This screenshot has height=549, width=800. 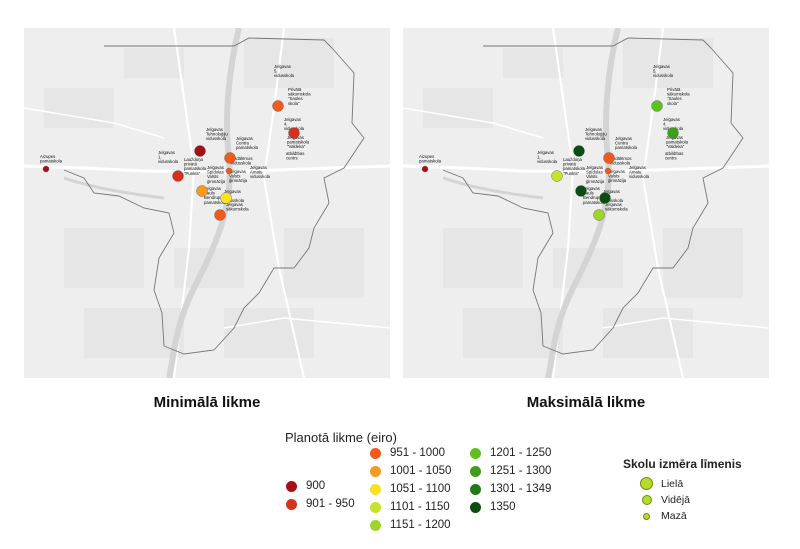 I want to click on legend-item: 1301 - 1349, so click(x=510, y=489).